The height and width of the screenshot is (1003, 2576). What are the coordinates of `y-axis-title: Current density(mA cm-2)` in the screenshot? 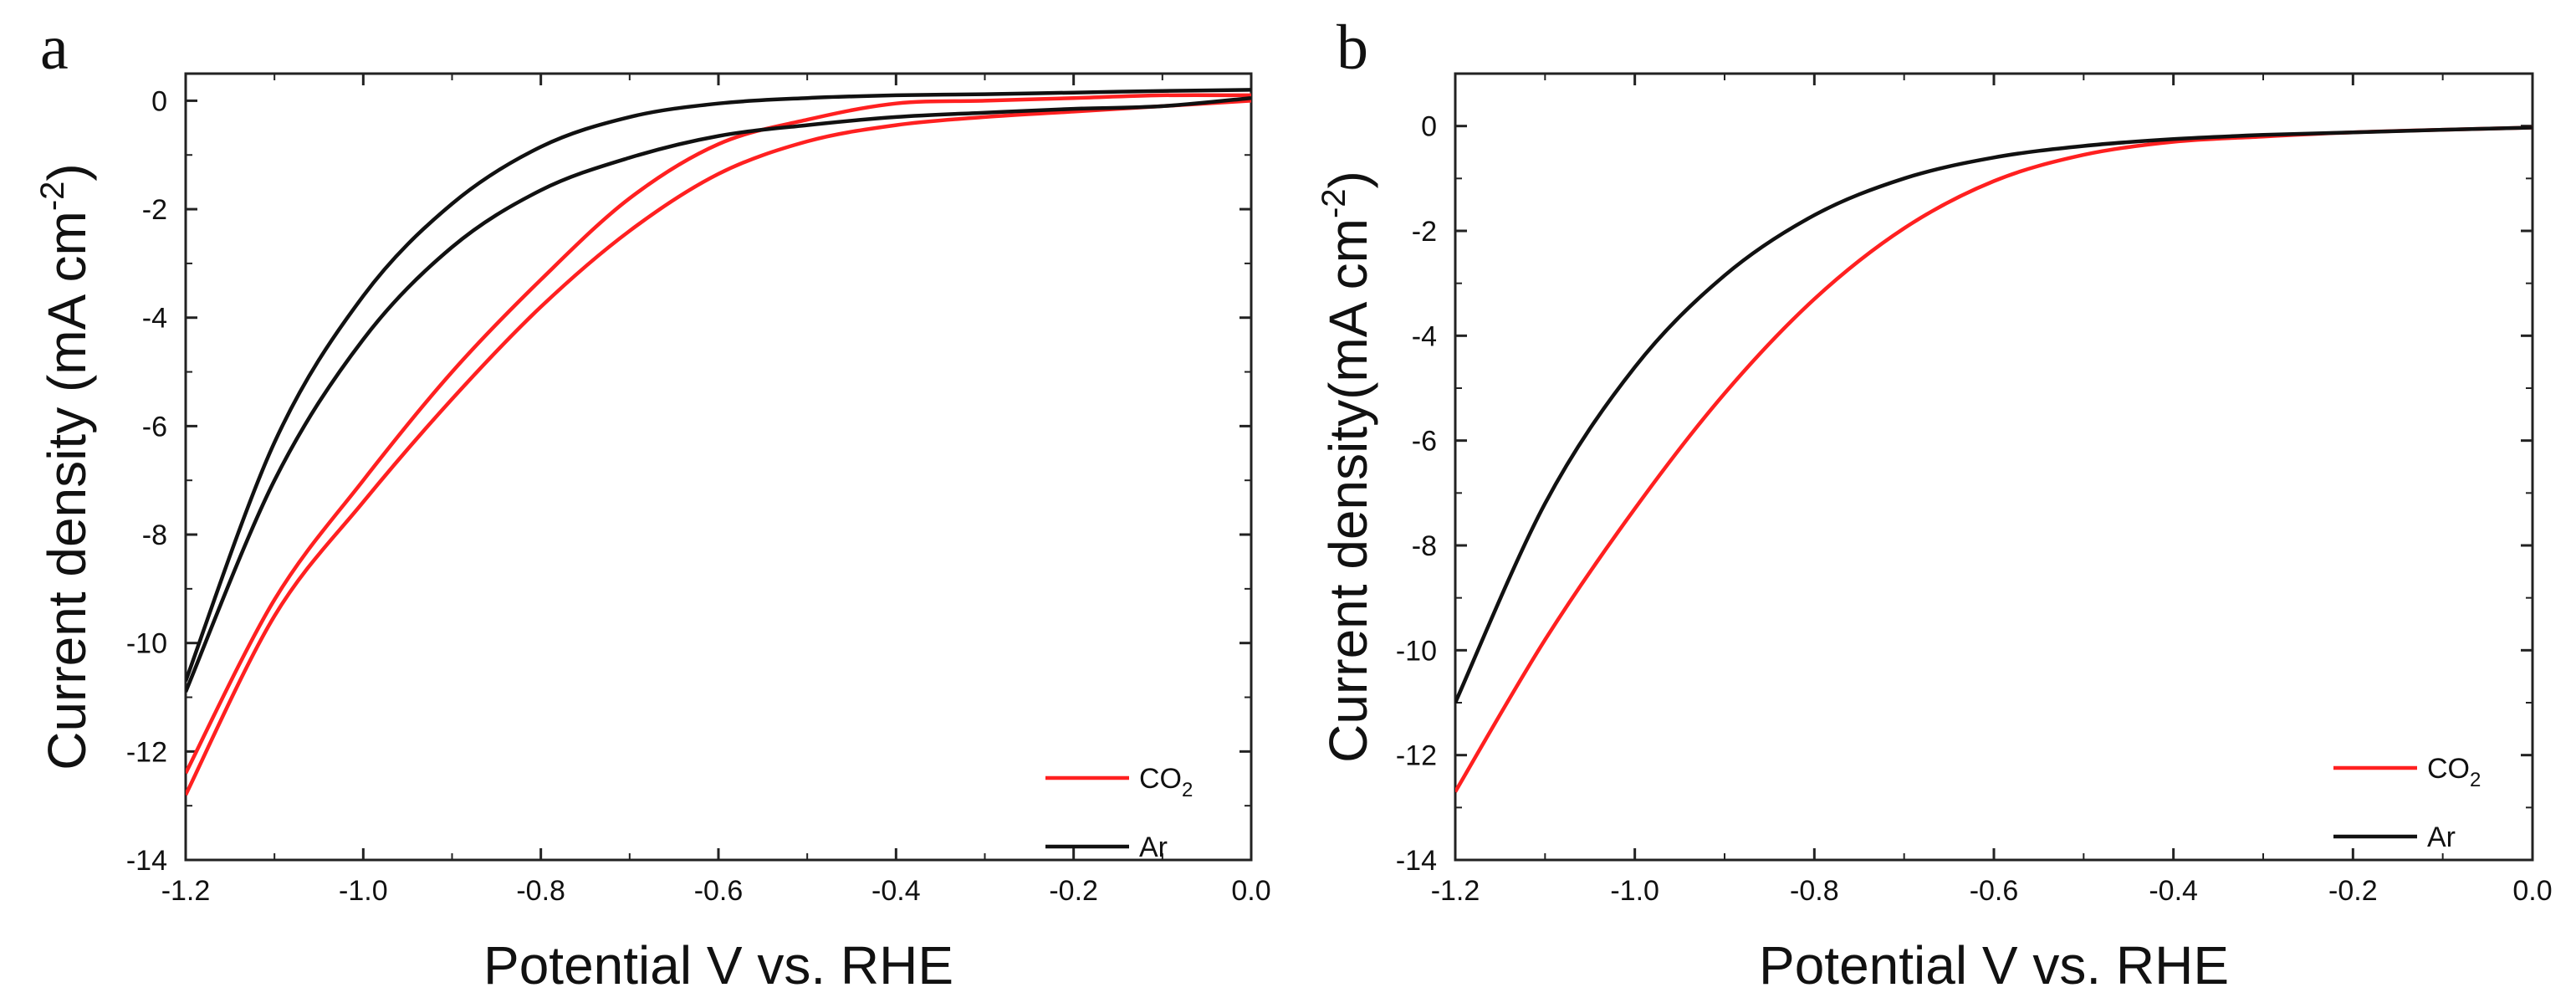 It's located at (1347, 467).